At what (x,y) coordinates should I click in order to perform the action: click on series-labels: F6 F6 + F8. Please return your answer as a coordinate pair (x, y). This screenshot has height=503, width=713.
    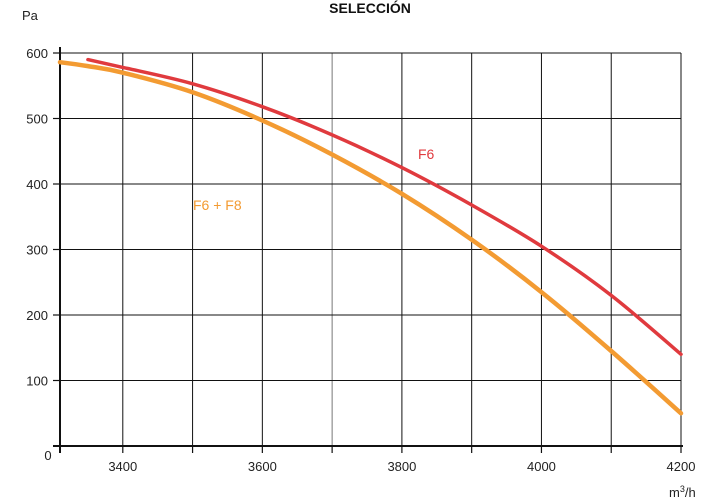
    Looking at the image, I should click on (314, 179).